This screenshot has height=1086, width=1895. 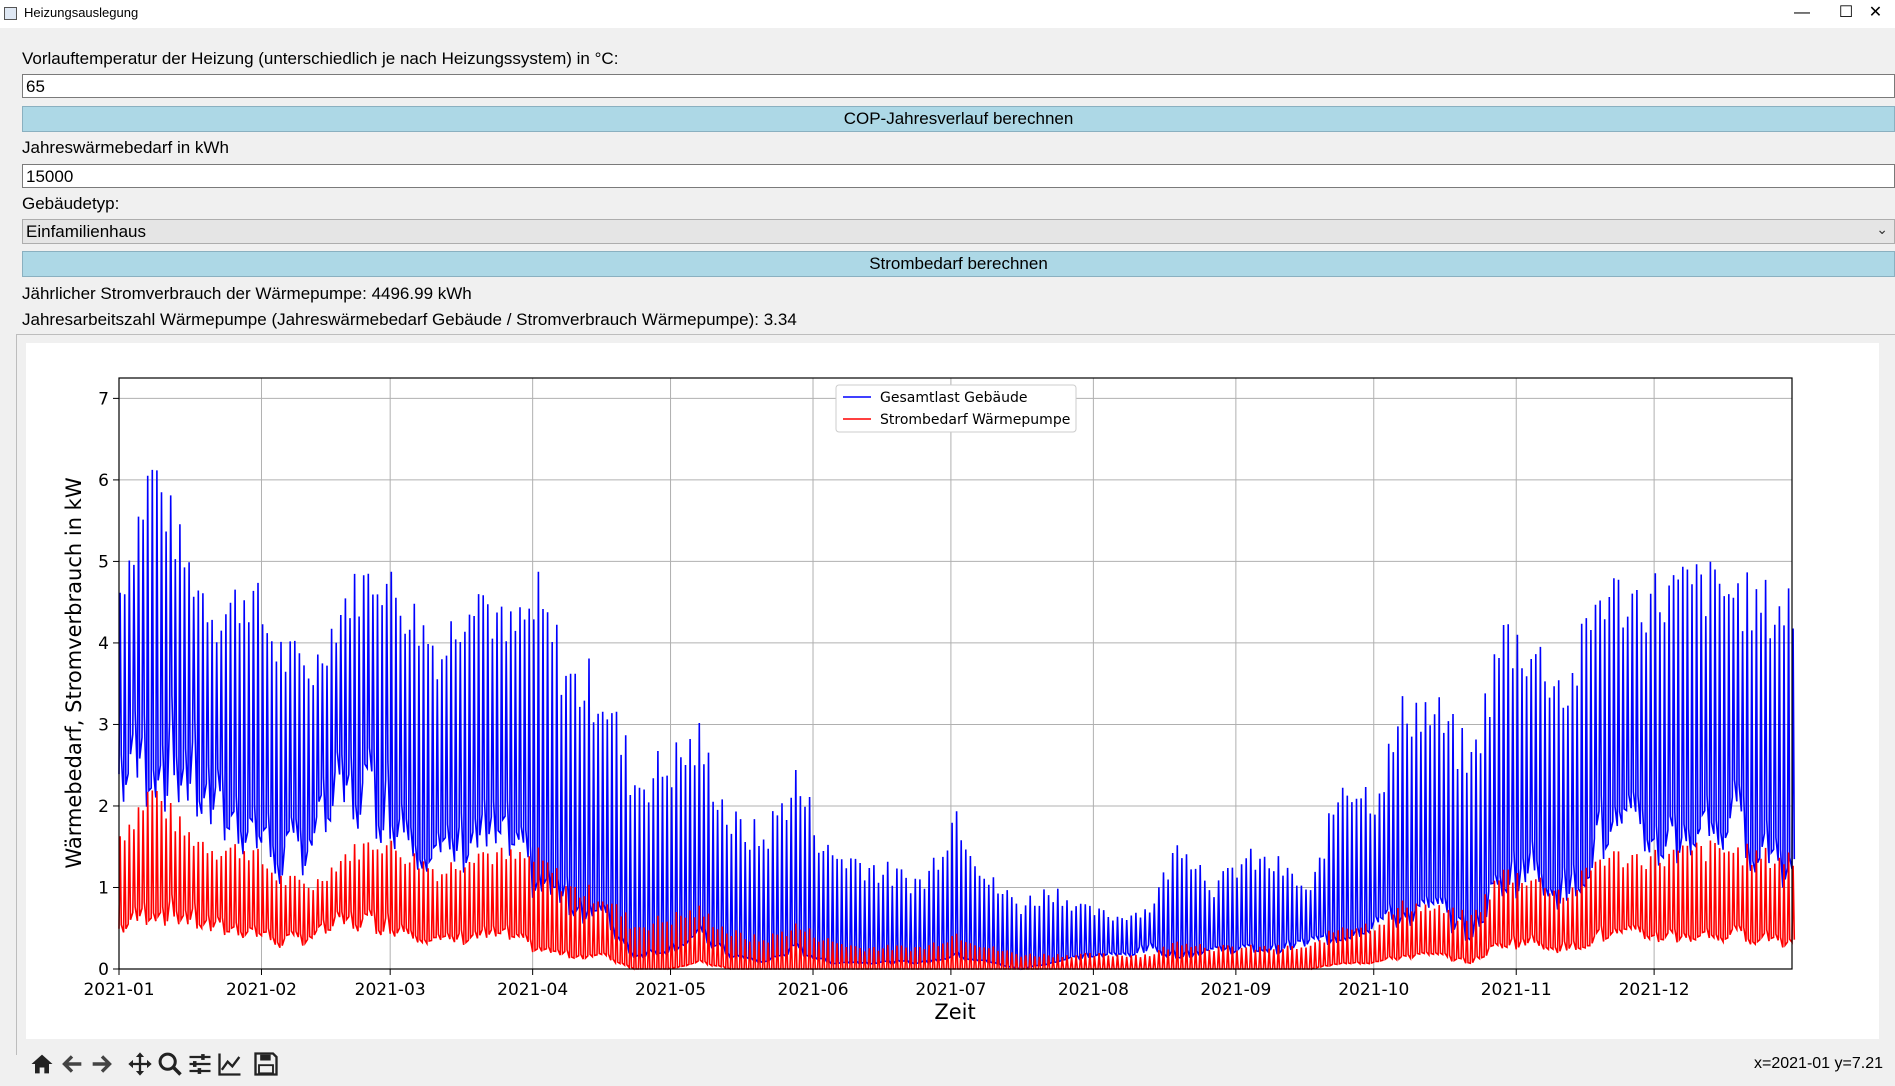 I want to click on title-bar: Heizungsauslegung — ☐ ✕, so click(x=947, y=14).